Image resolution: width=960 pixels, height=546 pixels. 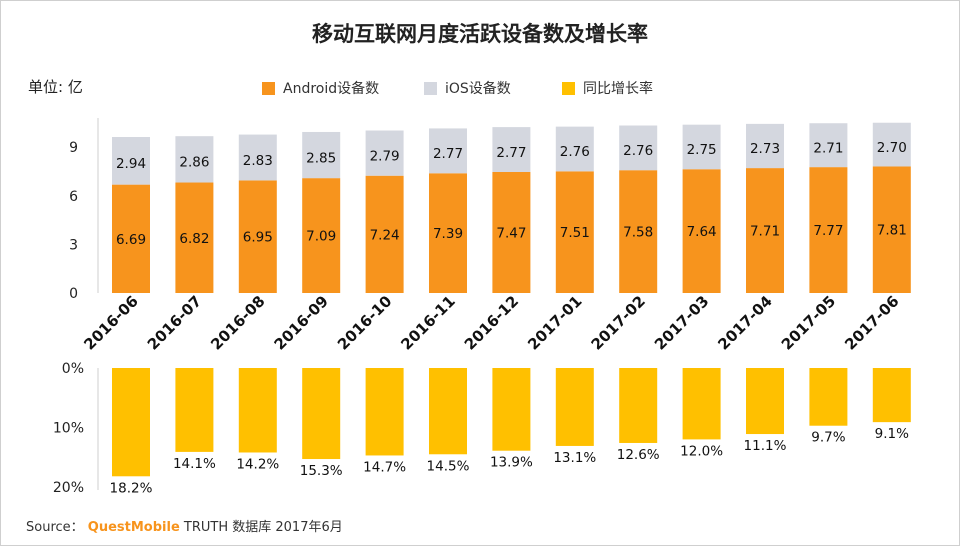 What do you see at coordinates (808, 322) in the screenshot?
I see `x-tick-label: 2017-05` at bounding box center [808, 322].